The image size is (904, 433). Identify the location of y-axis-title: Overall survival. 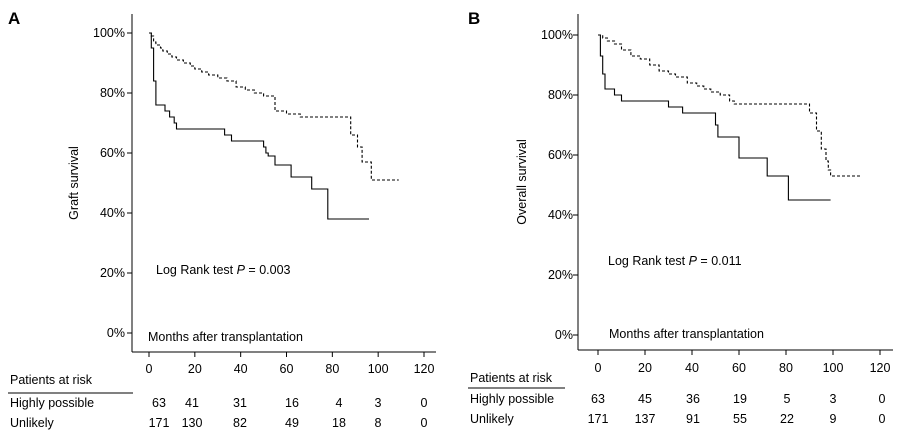
(522, 181).